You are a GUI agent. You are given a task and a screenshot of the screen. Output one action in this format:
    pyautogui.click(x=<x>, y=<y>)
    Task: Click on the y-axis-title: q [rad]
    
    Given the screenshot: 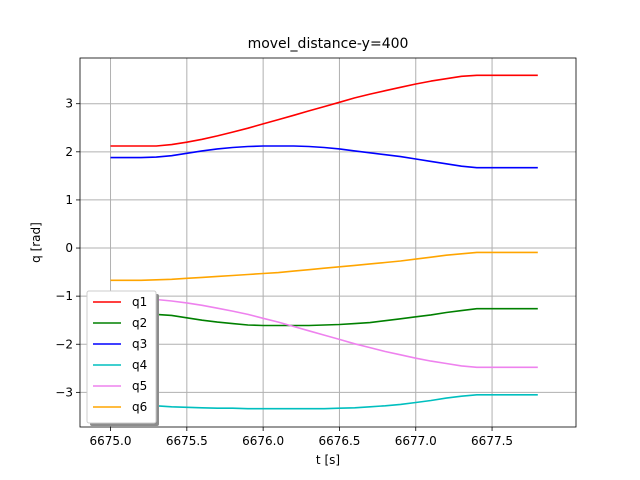 What is the action you would take?
    pyautogui.click(x=36, y=242)
    